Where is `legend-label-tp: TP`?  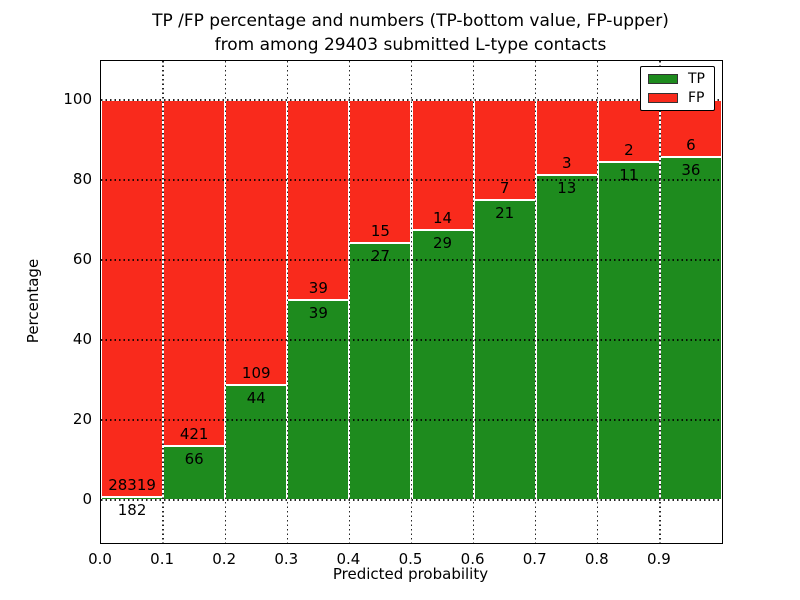
legend-label-tp: TP is located at coordinates (696, 79).